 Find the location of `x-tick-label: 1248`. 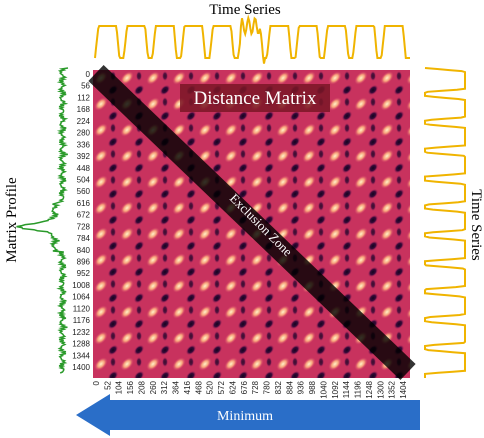

x-tick-label: 1248 is located at coordinates (369, 389).